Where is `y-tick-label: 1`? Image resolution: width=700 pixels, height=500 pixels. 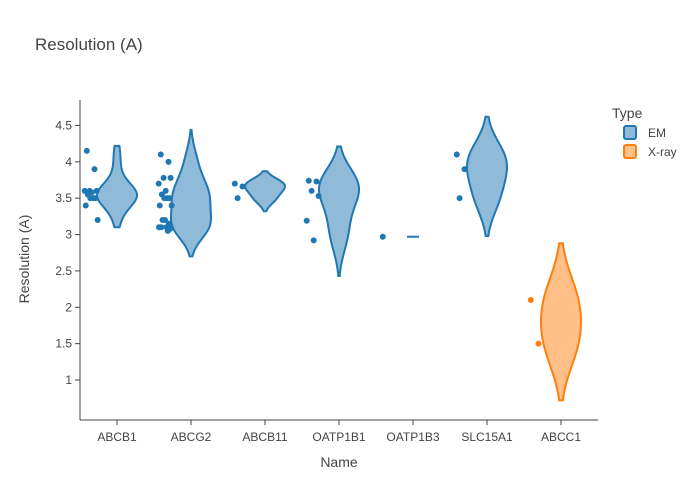
y-tick-label: 1 is located at coordinates (68, 380).